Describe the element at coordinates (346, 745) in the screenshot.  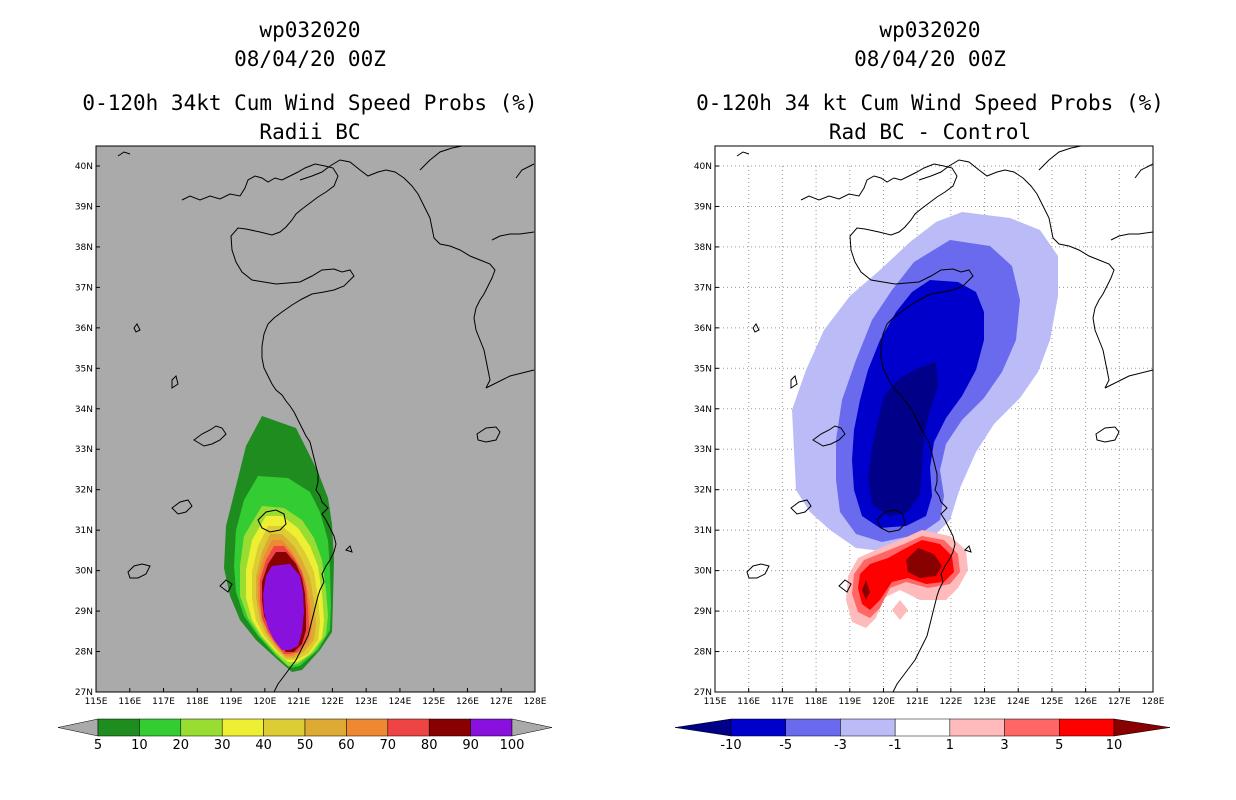
I see `colorbar-label: 60` at that location.